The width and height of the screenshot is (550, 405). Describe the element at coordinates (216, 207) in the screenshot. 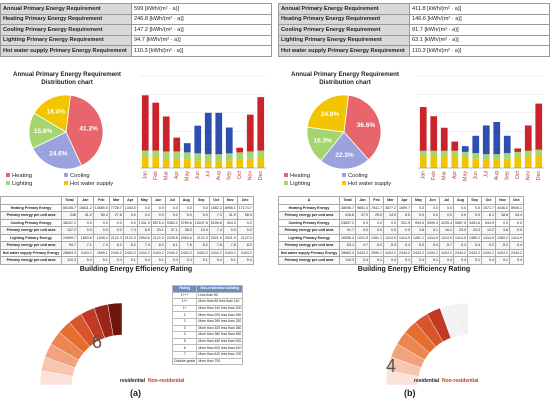

I see `table-cell: 1852.3` at that location.